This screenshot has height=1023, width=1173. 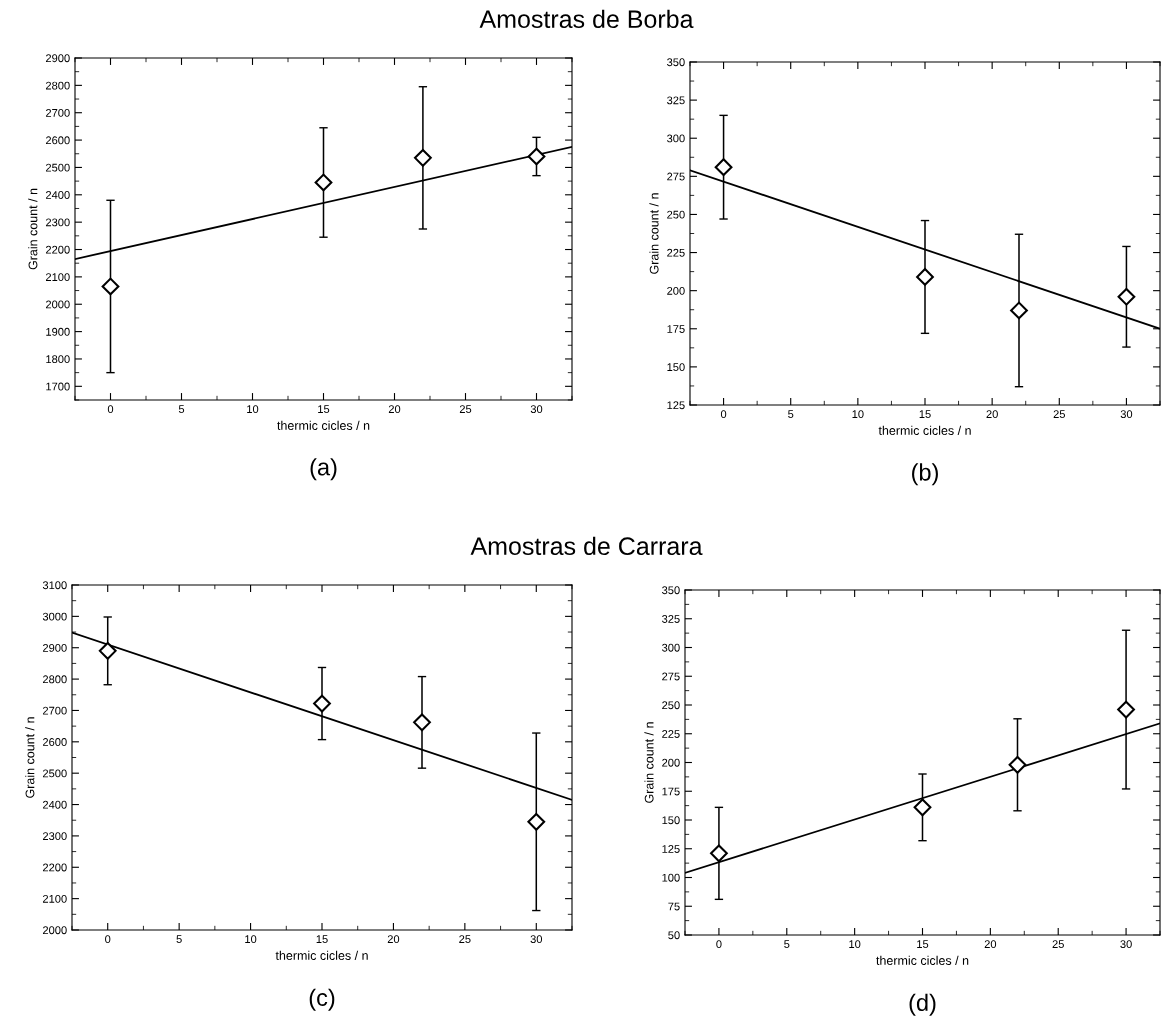 I want to click on chart-title: Amostras de Carrara, so click(x=586, y=546).